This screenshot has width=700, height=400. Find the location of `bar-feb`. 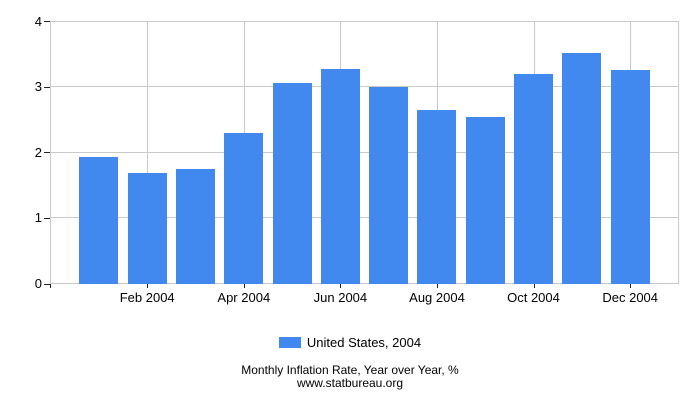

bar-feb is located at coordinates (147, 228).